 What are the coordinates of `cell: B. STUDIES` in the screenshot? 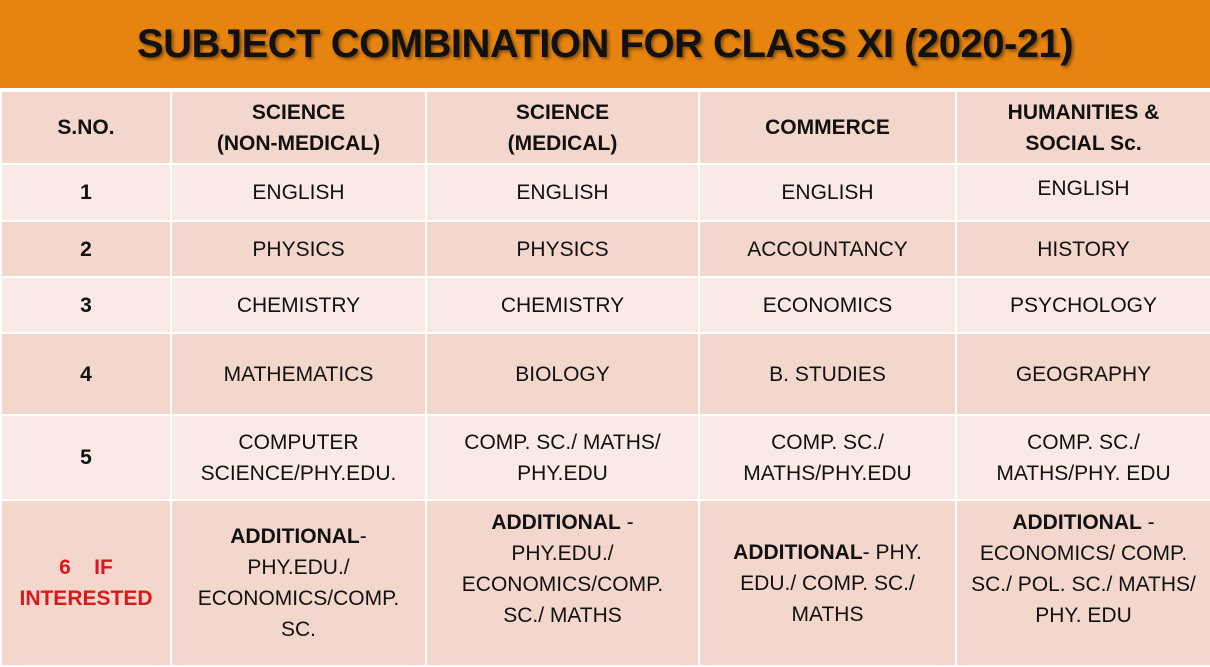 It's located at (827, 374).